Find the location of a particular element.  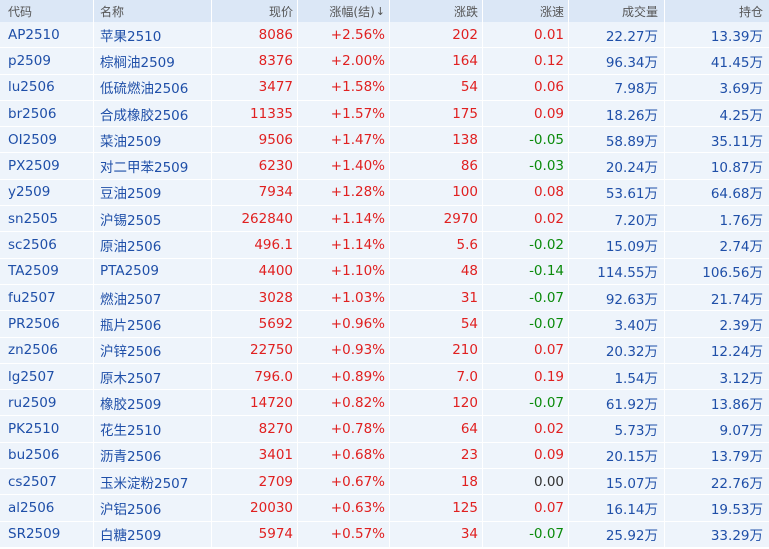

cell-change: 64 is located at coordinates (436, 429).